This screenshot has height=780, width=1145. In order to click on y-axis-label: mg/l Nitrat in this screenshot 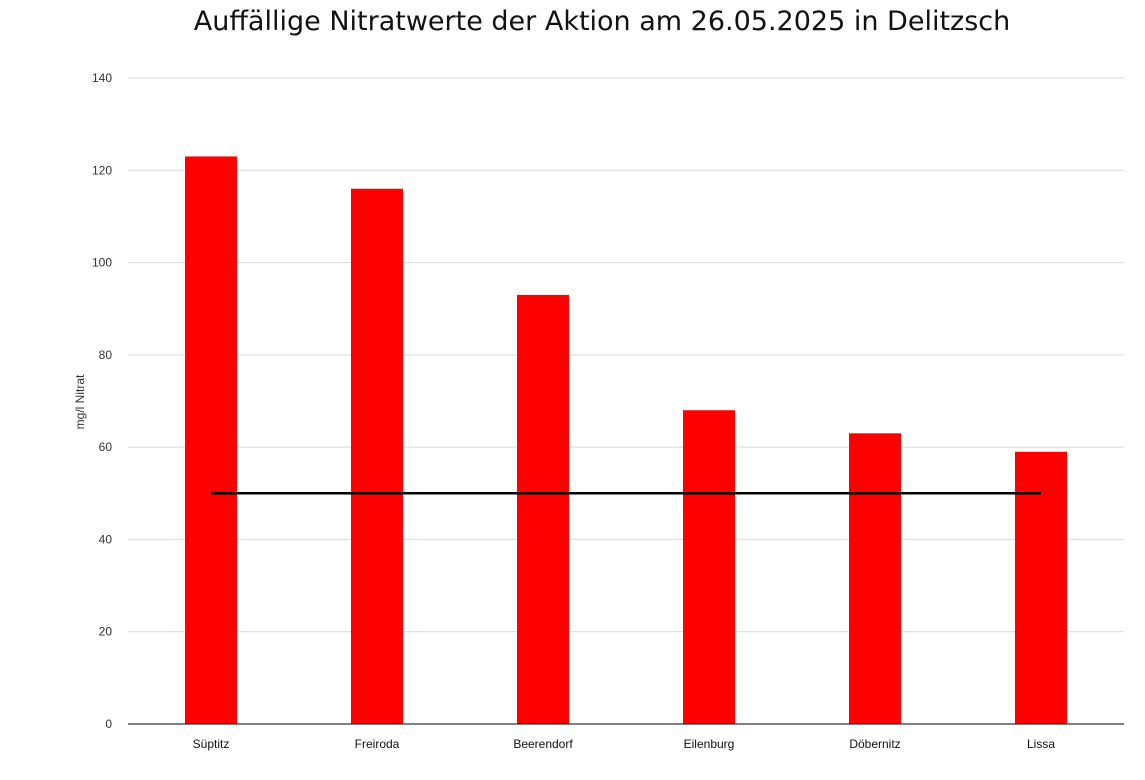, I will do `click(80, 401)`.